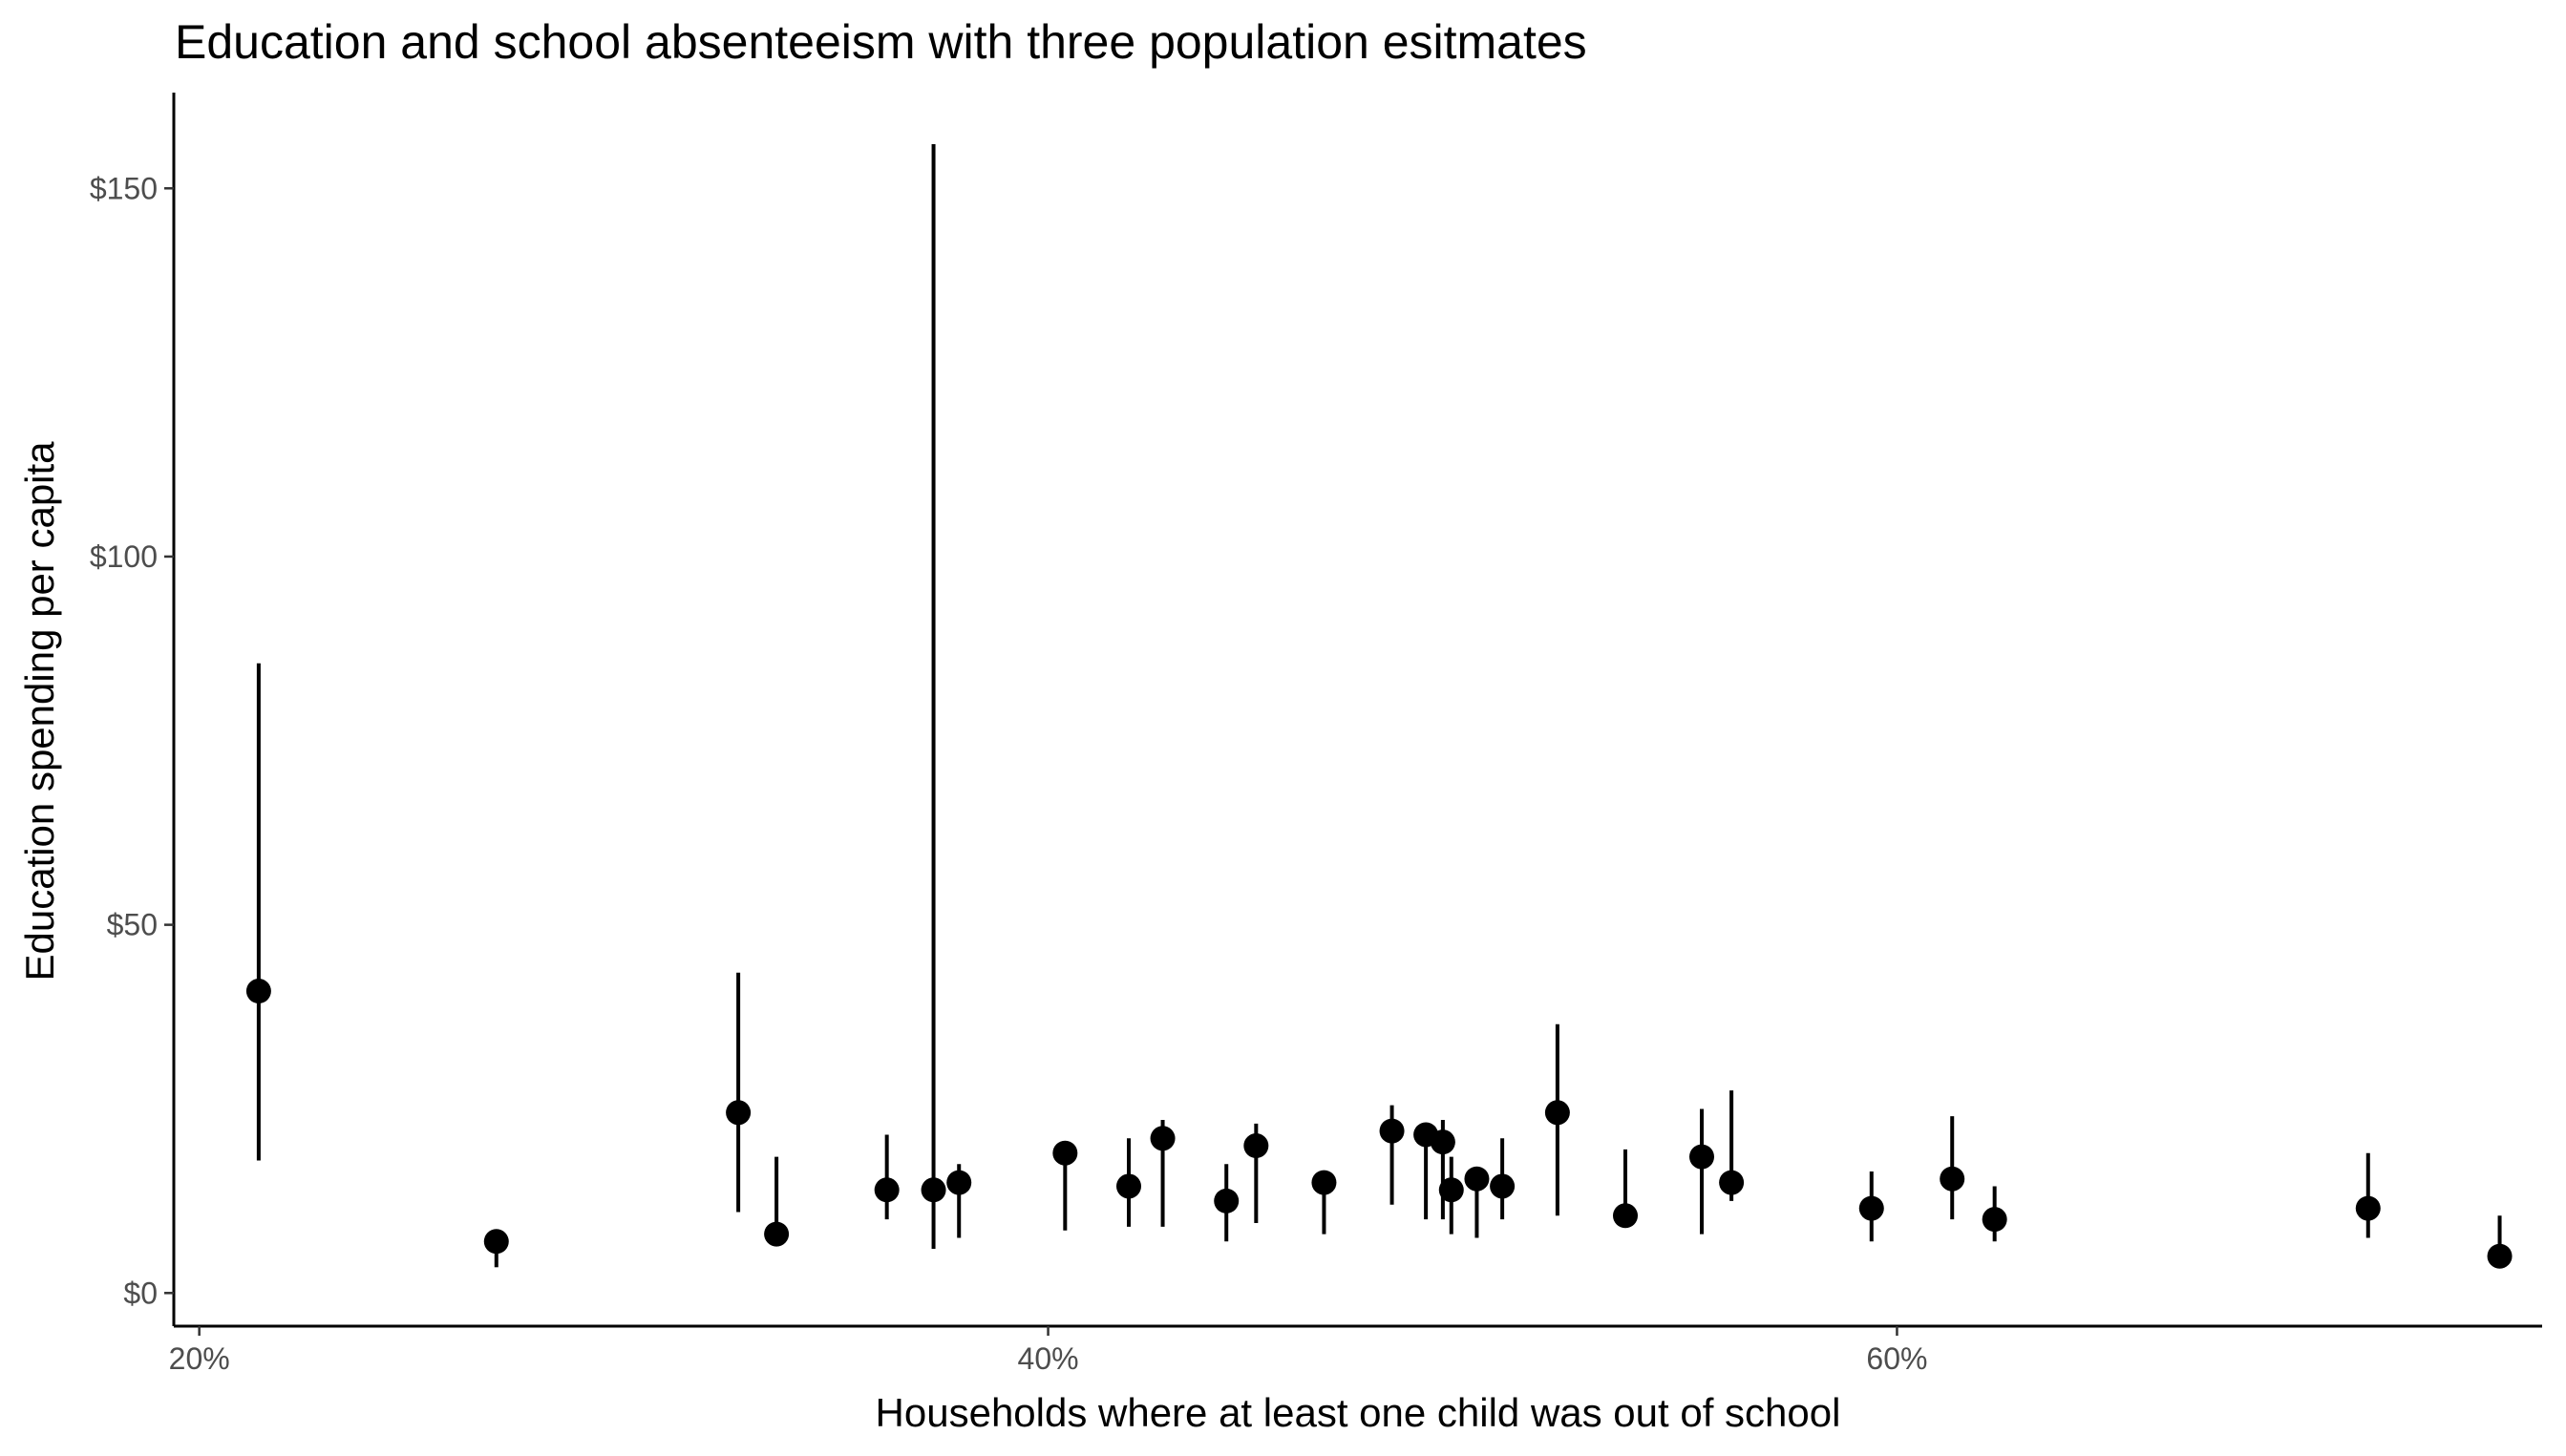 This screenshot has height=1456, width=2566. Describe the element at coordinates (1048, 1359) in the screenshot. I see `x-tick-label: 40%` at that location.